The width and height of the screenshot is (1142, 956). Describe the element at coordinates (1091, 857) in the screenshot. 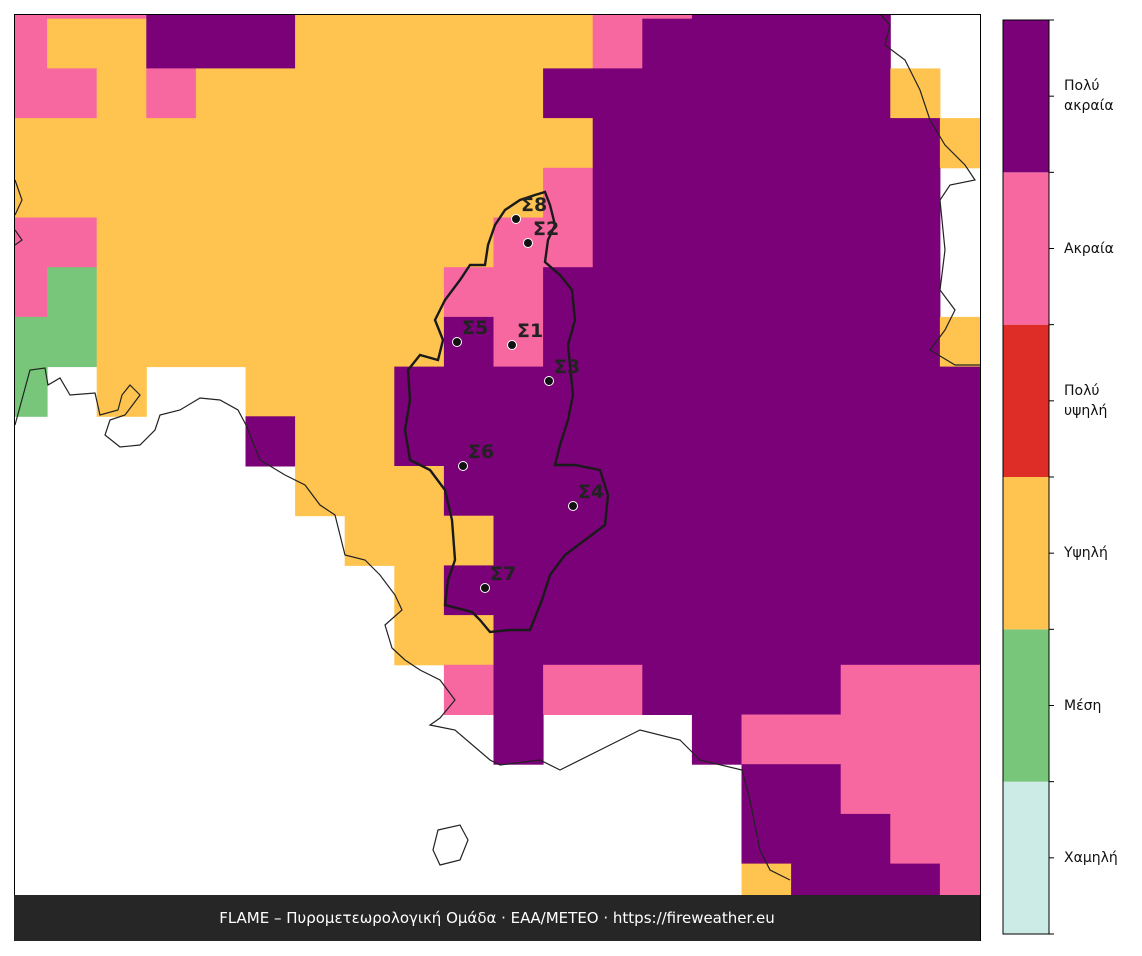

I see `legend-label: Χαμηλή` at that location.